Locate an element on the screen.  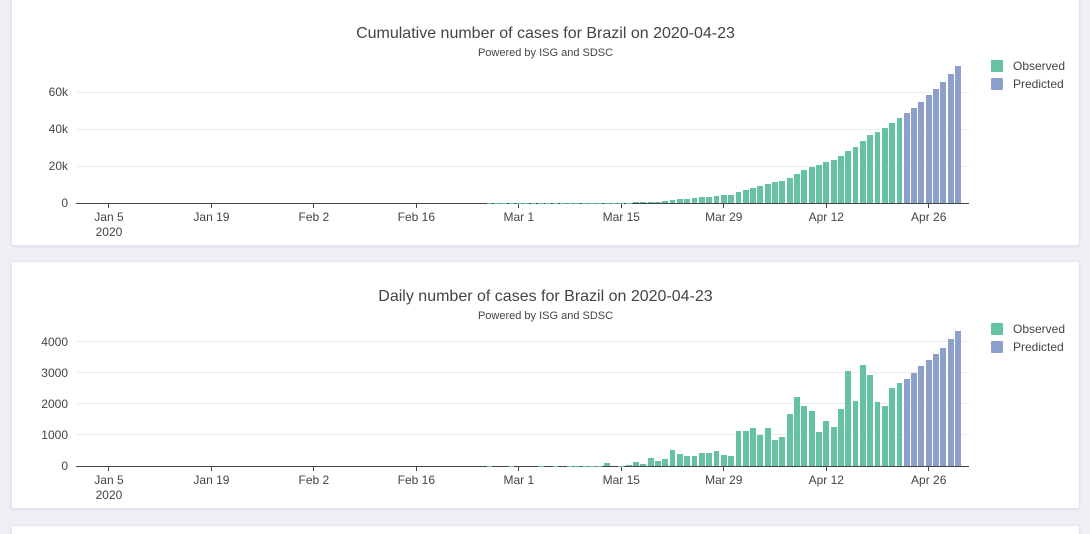
chart-subtitle: Powered by ISG and SDSC is located at coordinates (545, 316).